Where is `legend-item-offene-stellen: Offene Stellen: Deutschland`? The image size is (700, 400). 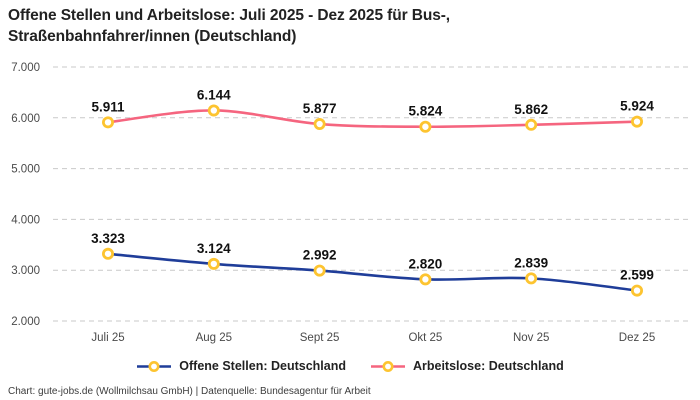
legend-item-offene-stellen: Offene Stellen: Deutschland is located at coordinates (241, 366).